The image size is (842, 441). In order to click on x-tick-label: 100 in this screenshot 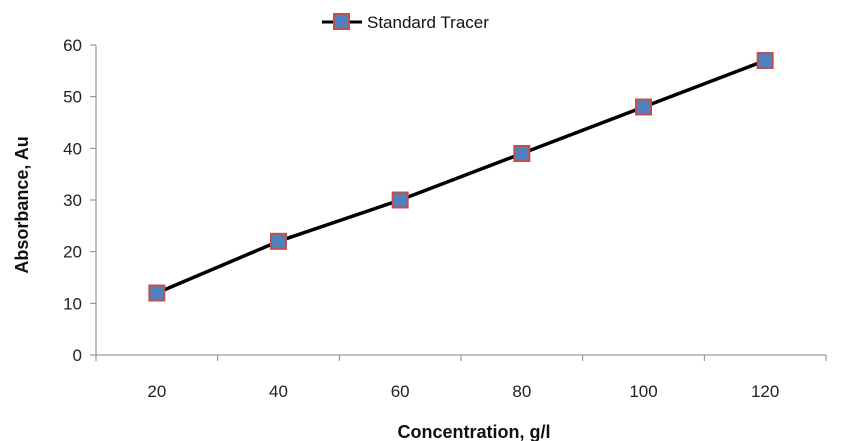, I will do `click(643, 391)`.